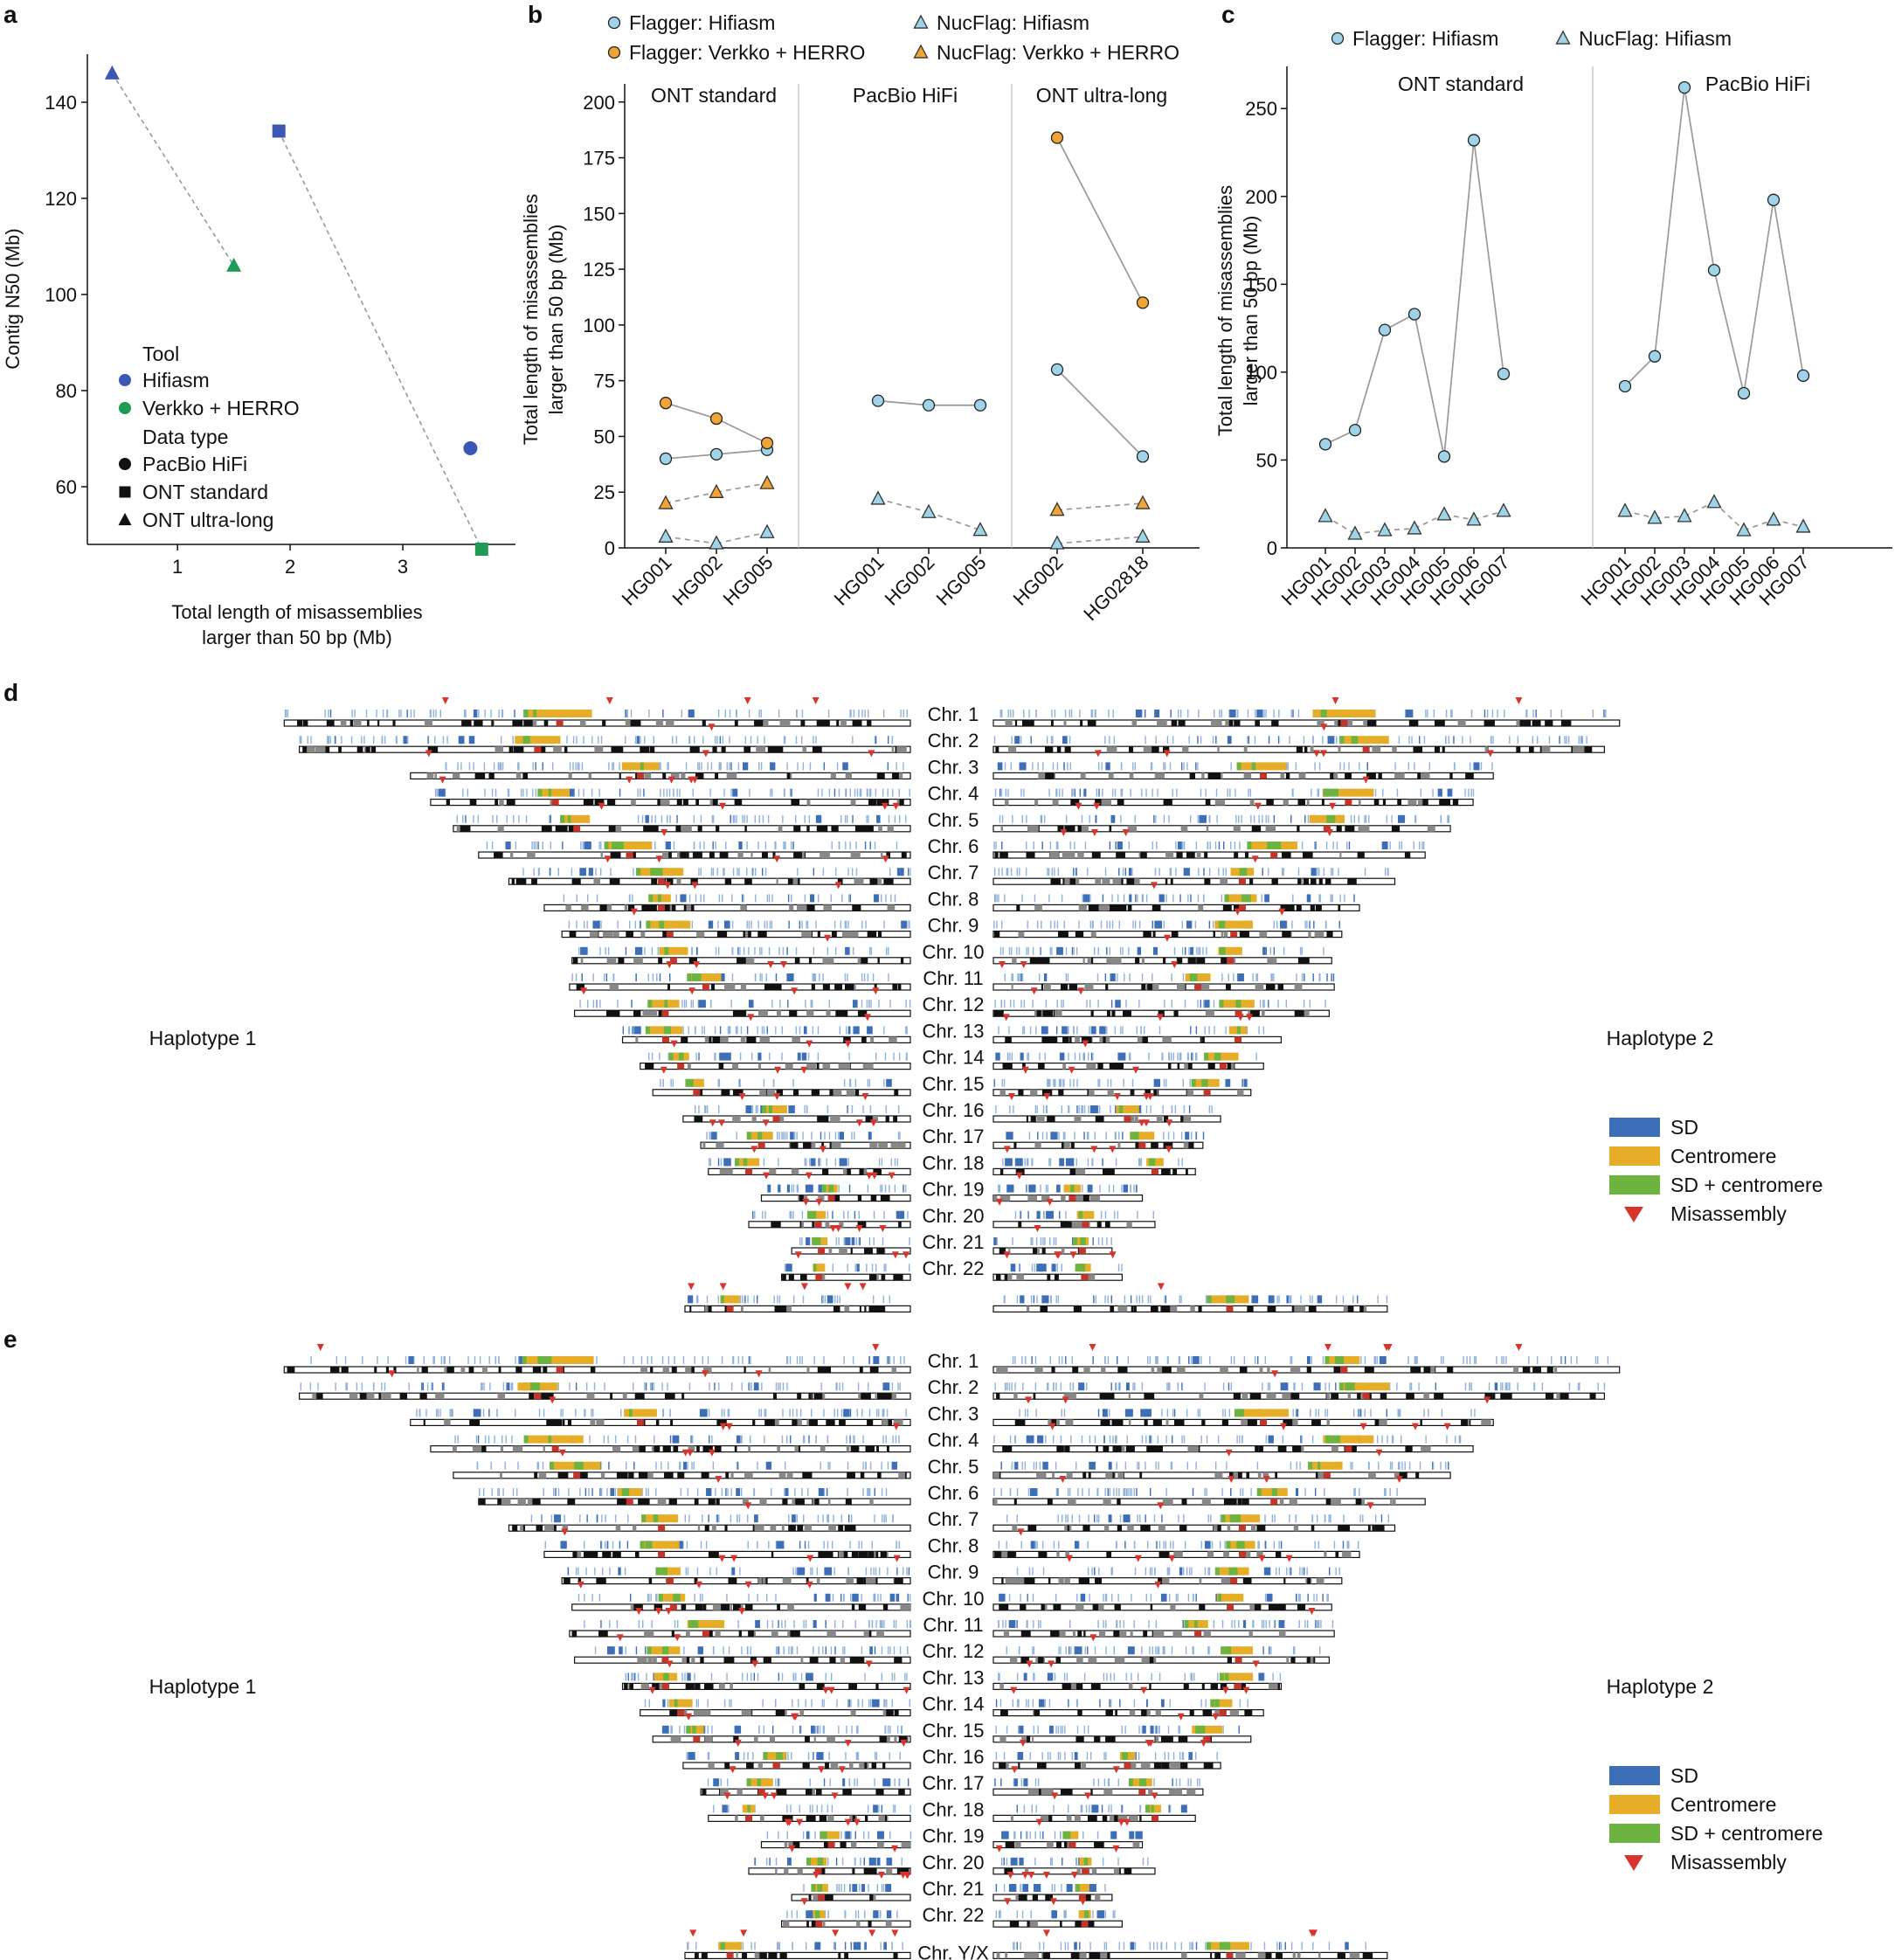  What do you see at coordinates (953, 767) in the screenshot?
I see `chromosome-label: Chr. 3` at bounding box center [953, 767].